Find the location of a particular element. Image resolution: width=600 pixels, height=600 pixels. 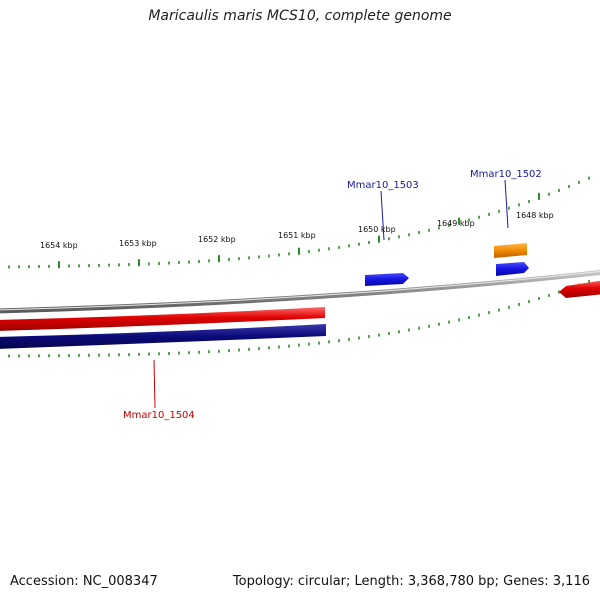

gene-mmar10-1503-arrow is located at coordinates (387, 279).